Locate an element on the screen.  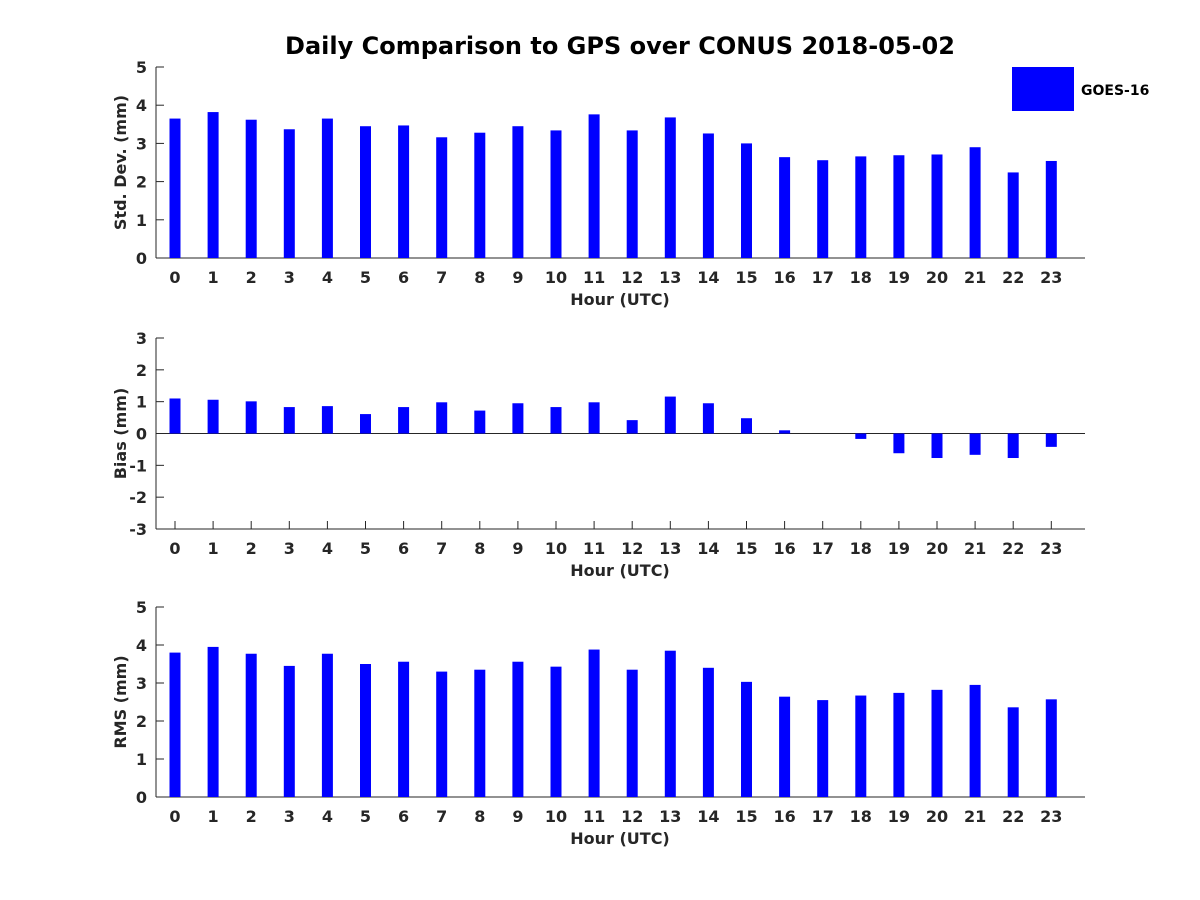
x-tick-label: 15 is located at coordinates (746, 548).